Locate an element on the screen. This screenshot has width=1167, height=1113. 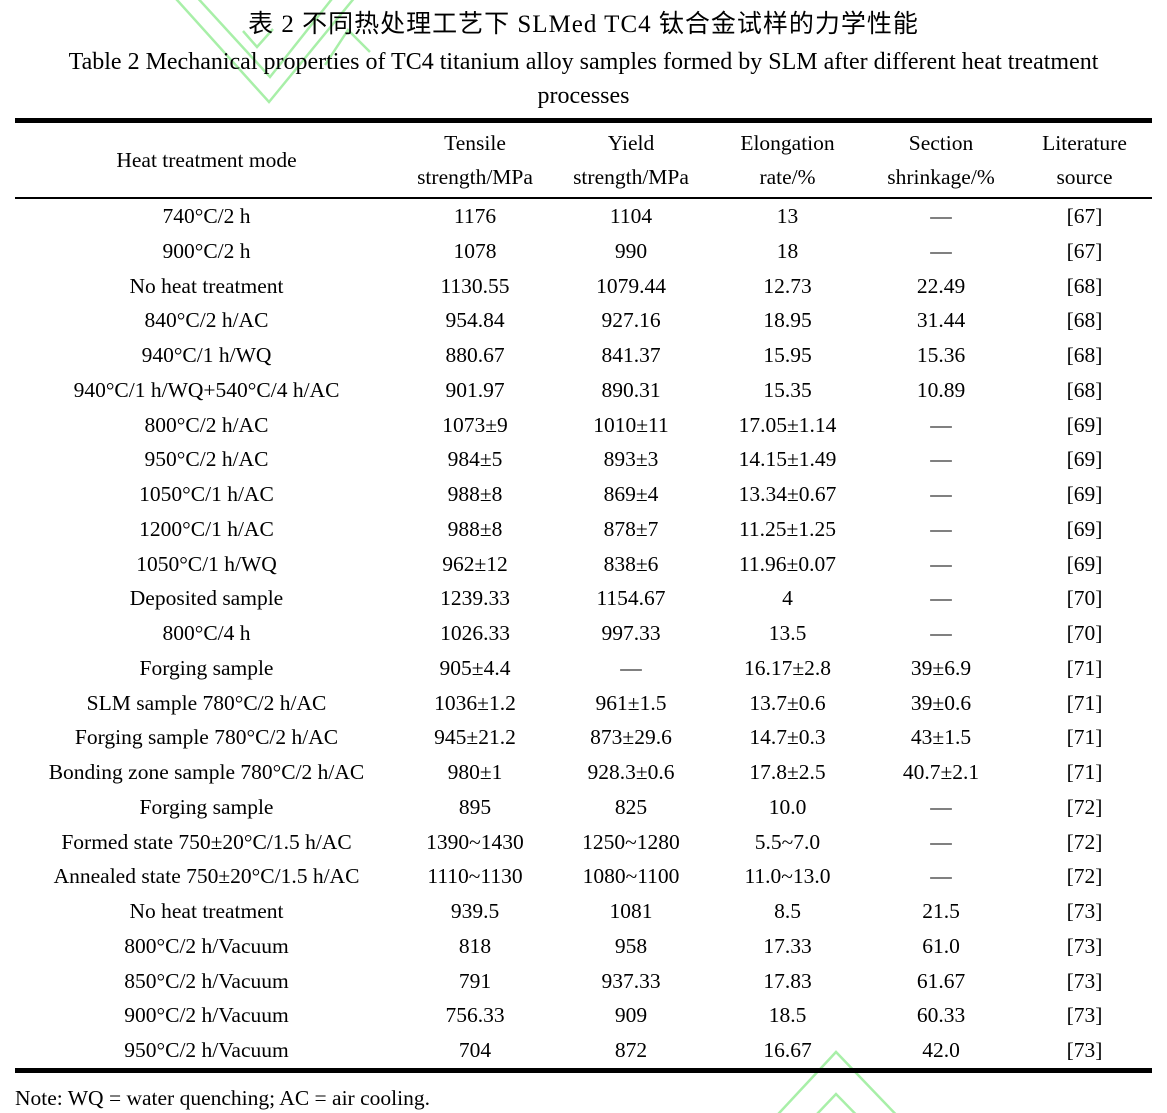
table-row: 740°C/2 h 1176 1104 13 — [67] is located at coordinates (583, 216).